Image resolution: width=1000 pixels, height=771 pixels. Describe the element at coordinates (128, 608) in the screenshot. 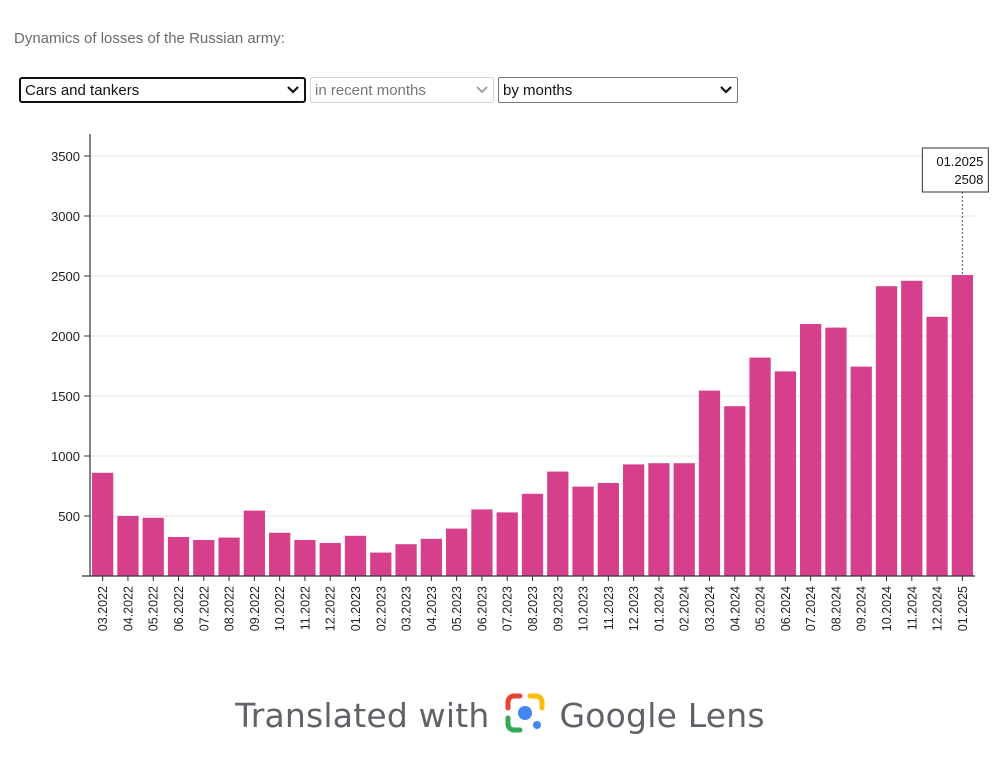

I see `x-tick-label: 04.2022` at that location.